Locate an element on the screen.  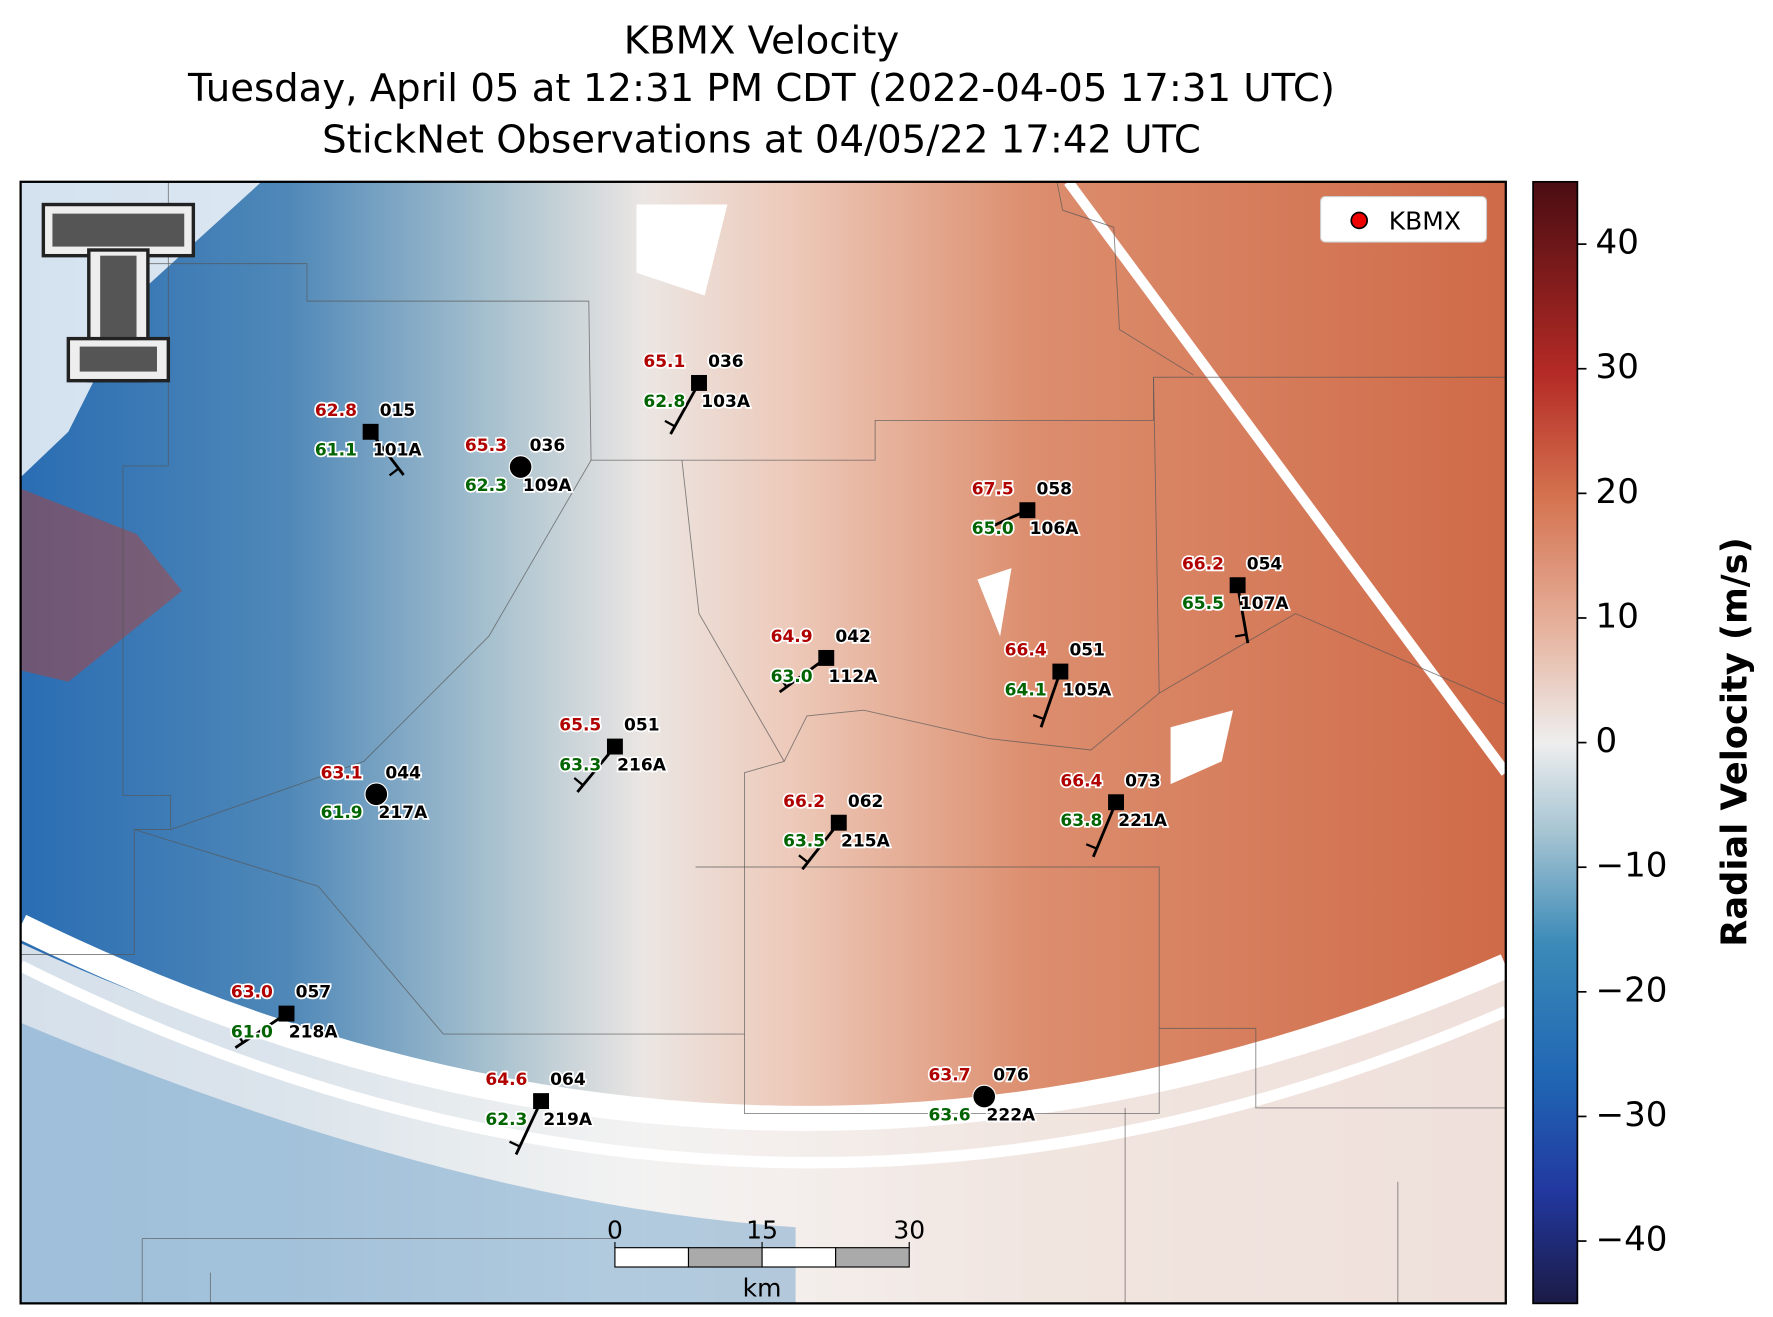
dewpoint: 63.3 is located at coordinates (580, 765).